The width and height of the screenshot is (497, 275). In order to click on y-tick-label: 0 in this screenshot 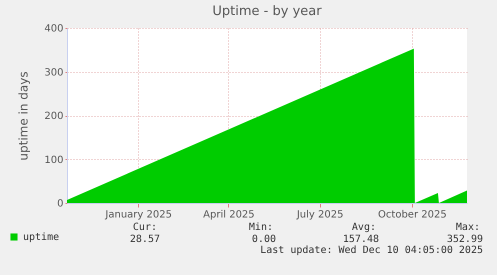, I will do `click(60, 204)`.